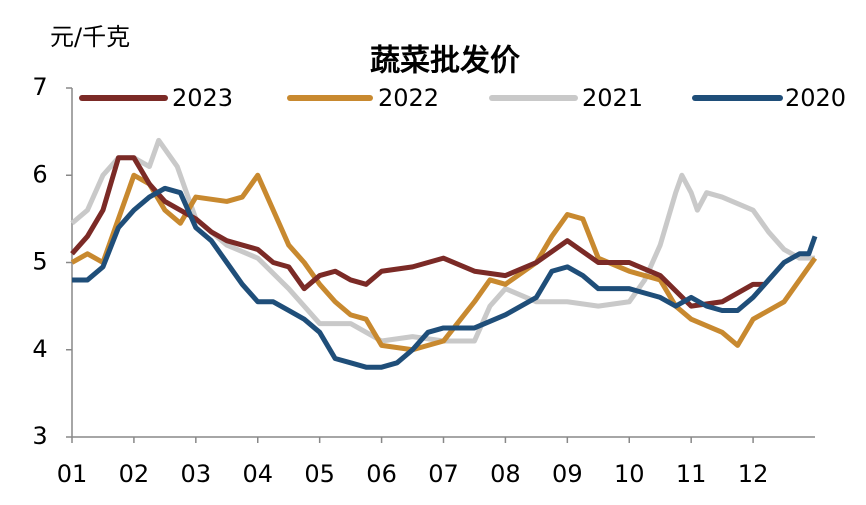 This screenshot has width=866, height=505. What do you see at coordinates (629, 474) in the screenshot?
I see `x-tick-label: 10` at bounding box center [629, 474].